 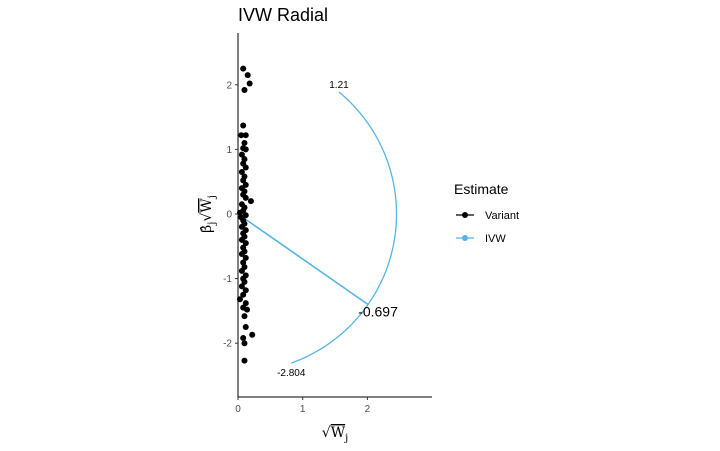 What do you see at coordinates (238, 409) in the screenshot?
I see `x-tick-label: 0` at bounding box center [238, 409].